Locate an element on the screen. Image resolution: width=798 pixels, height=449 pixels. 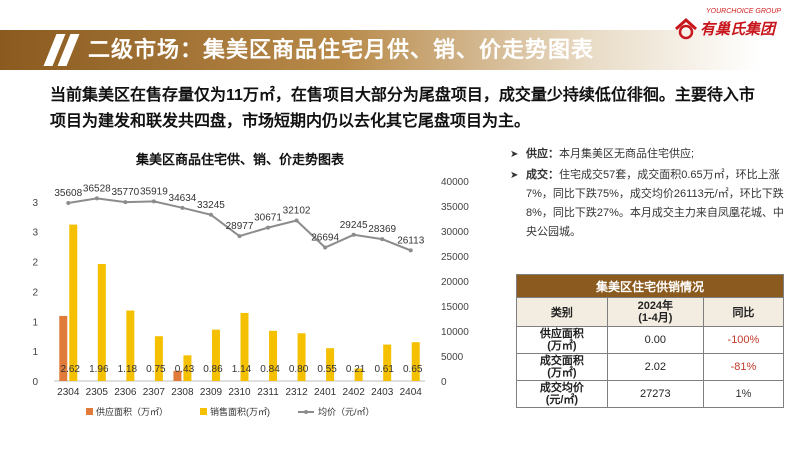
sales-data-label: 0.75 is located at coordinates (156, 369).